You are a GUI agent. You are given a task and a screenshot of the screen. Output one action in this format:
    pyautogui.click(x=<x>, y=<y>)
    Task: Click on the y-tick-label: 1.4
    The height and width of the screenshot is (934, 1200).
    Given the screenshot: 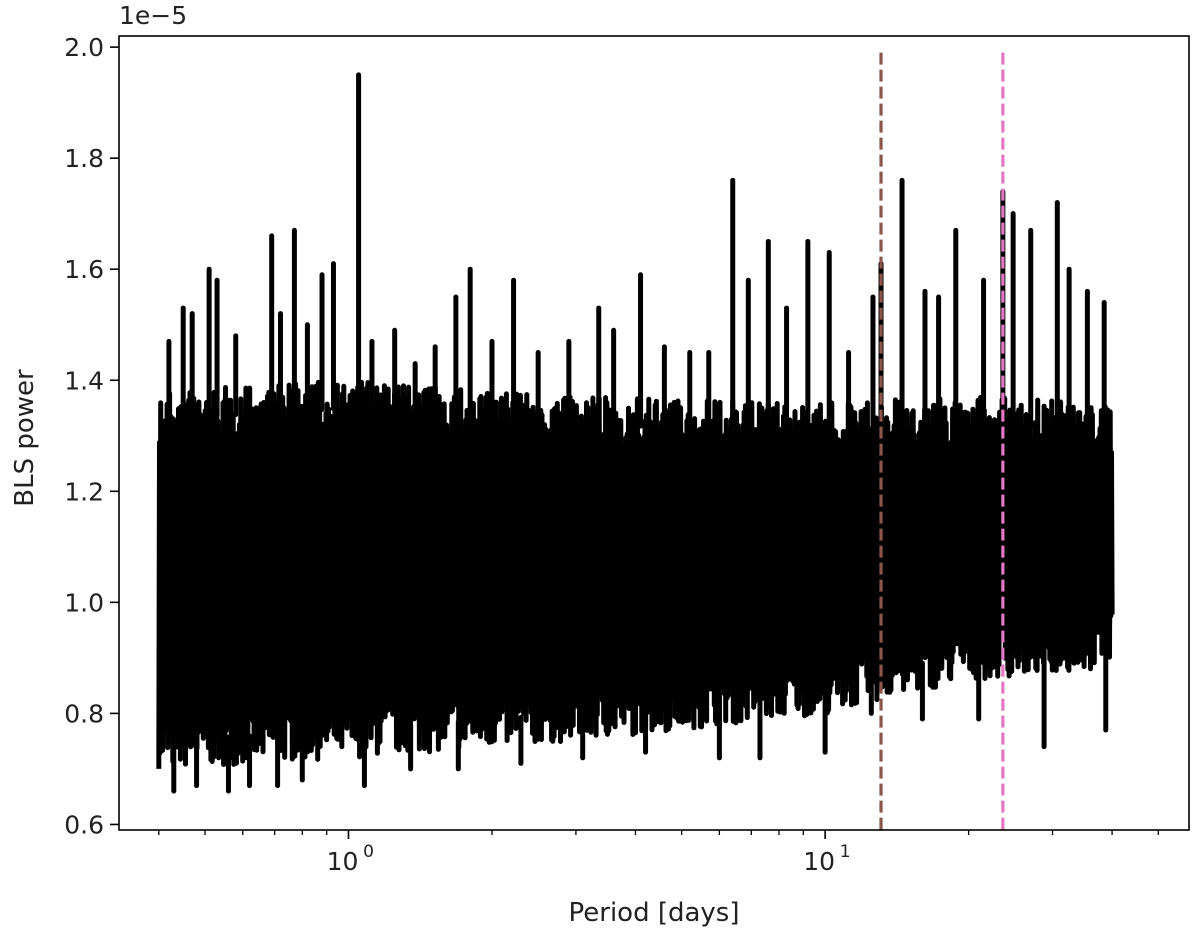 What is the action you would take?
    pyautogui.click(x=84, y=380)
    